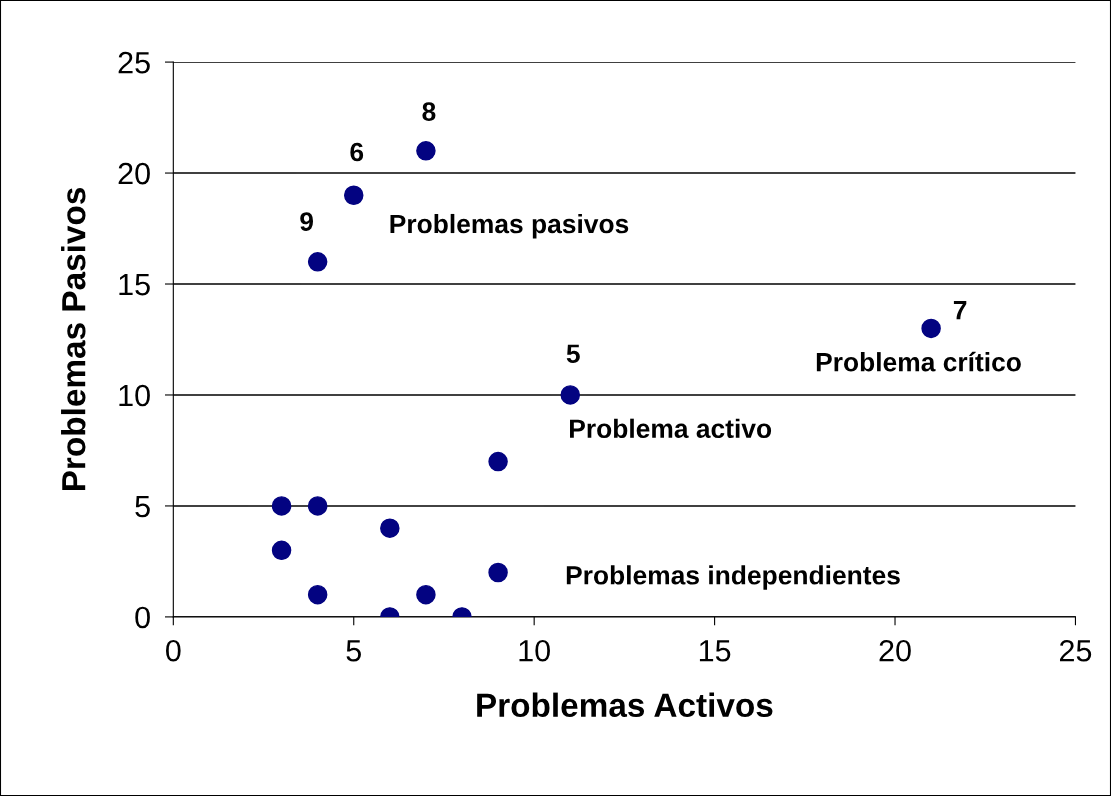  I want to click on annotation: 8, so click(429, 111).